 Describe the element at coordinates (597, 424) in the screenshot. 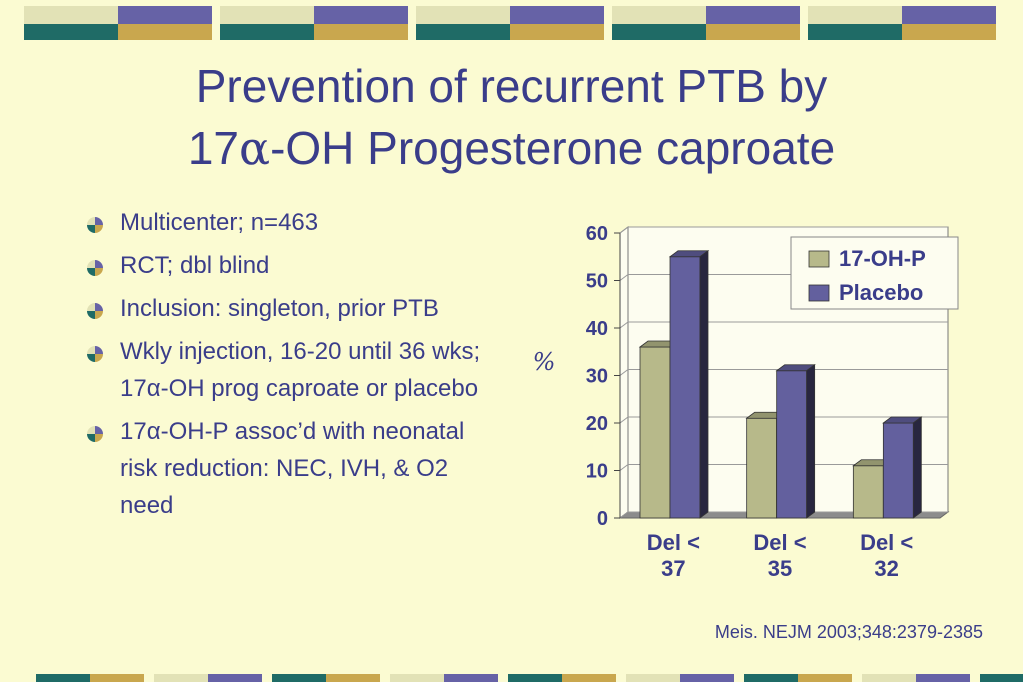

I see `y-tick-label: 20` at that location.